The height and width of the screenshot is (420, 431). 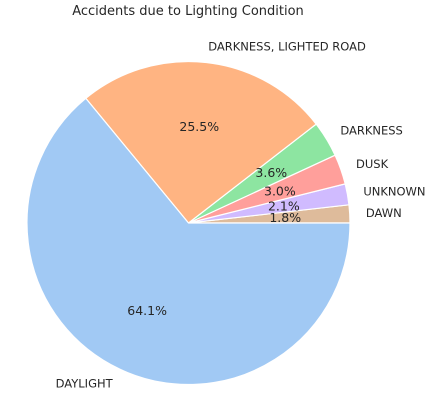 I want to click on chart-title: Accidents due to Lighting Condition, so click(x=188, y=11).